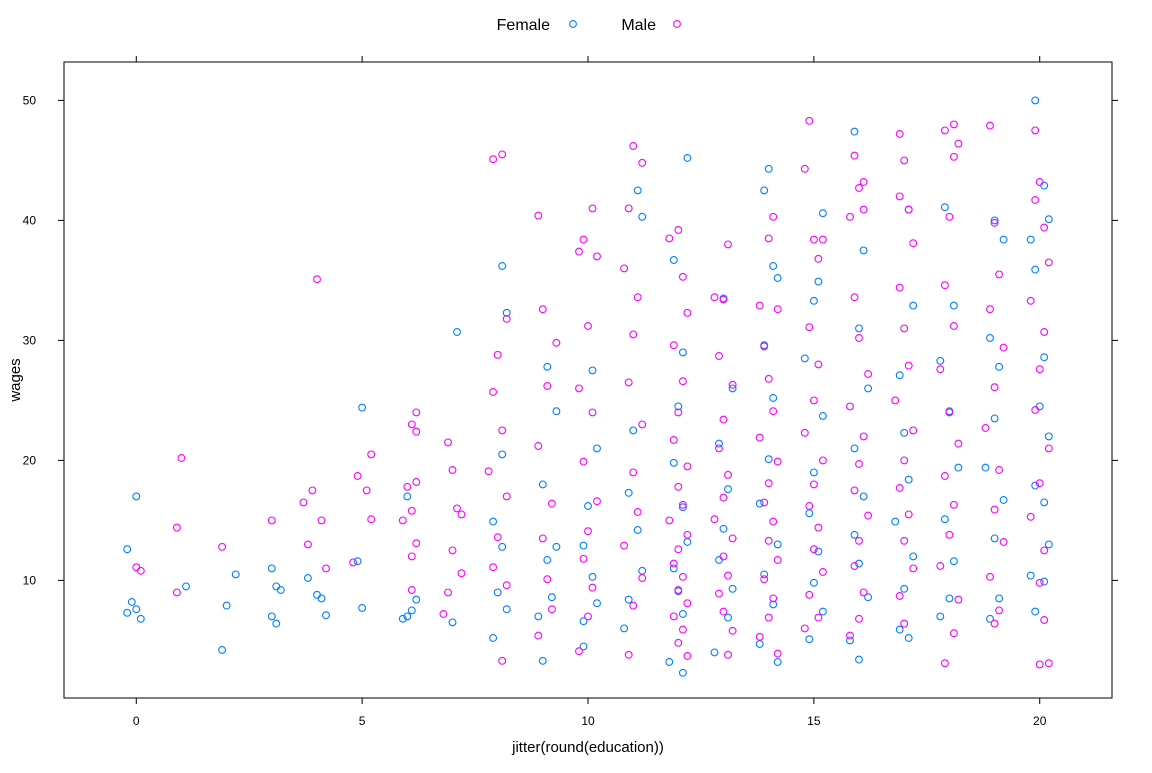 The width and height of the screenshot is (1152, 773). What do you see at coordinates (30, 100) in the screenshot?
I see `y-tick-label: 50` at bounding box center [30, 100].